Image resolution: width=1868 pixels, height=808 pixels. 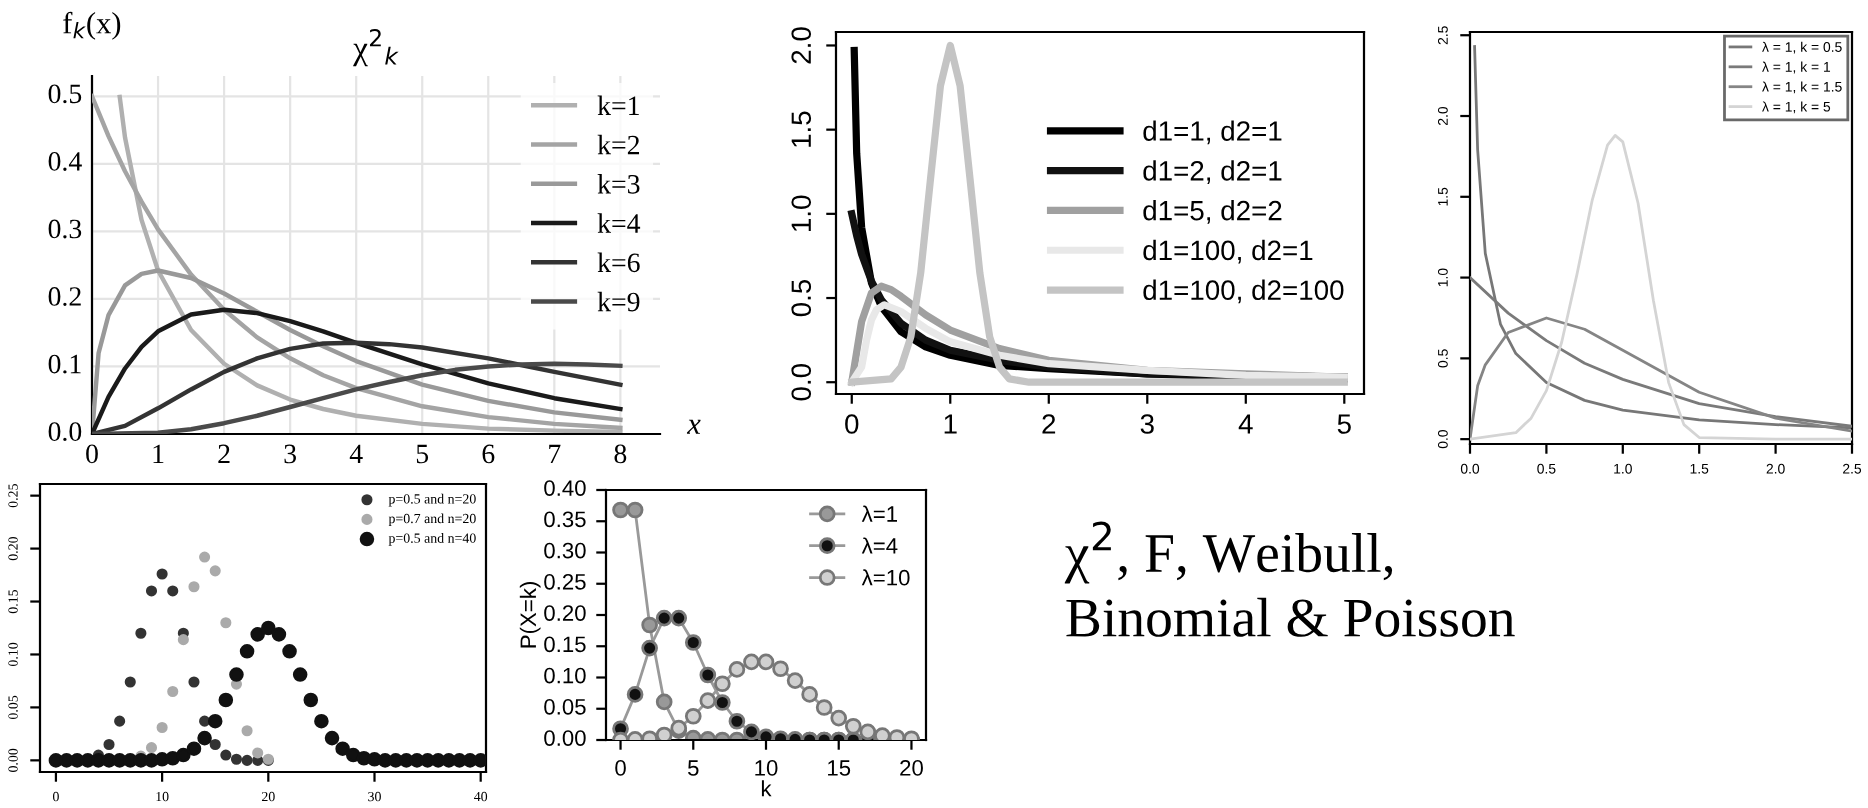 I want to click on legend-label: d1=5, d2=2, so click(x=1212, y=212).